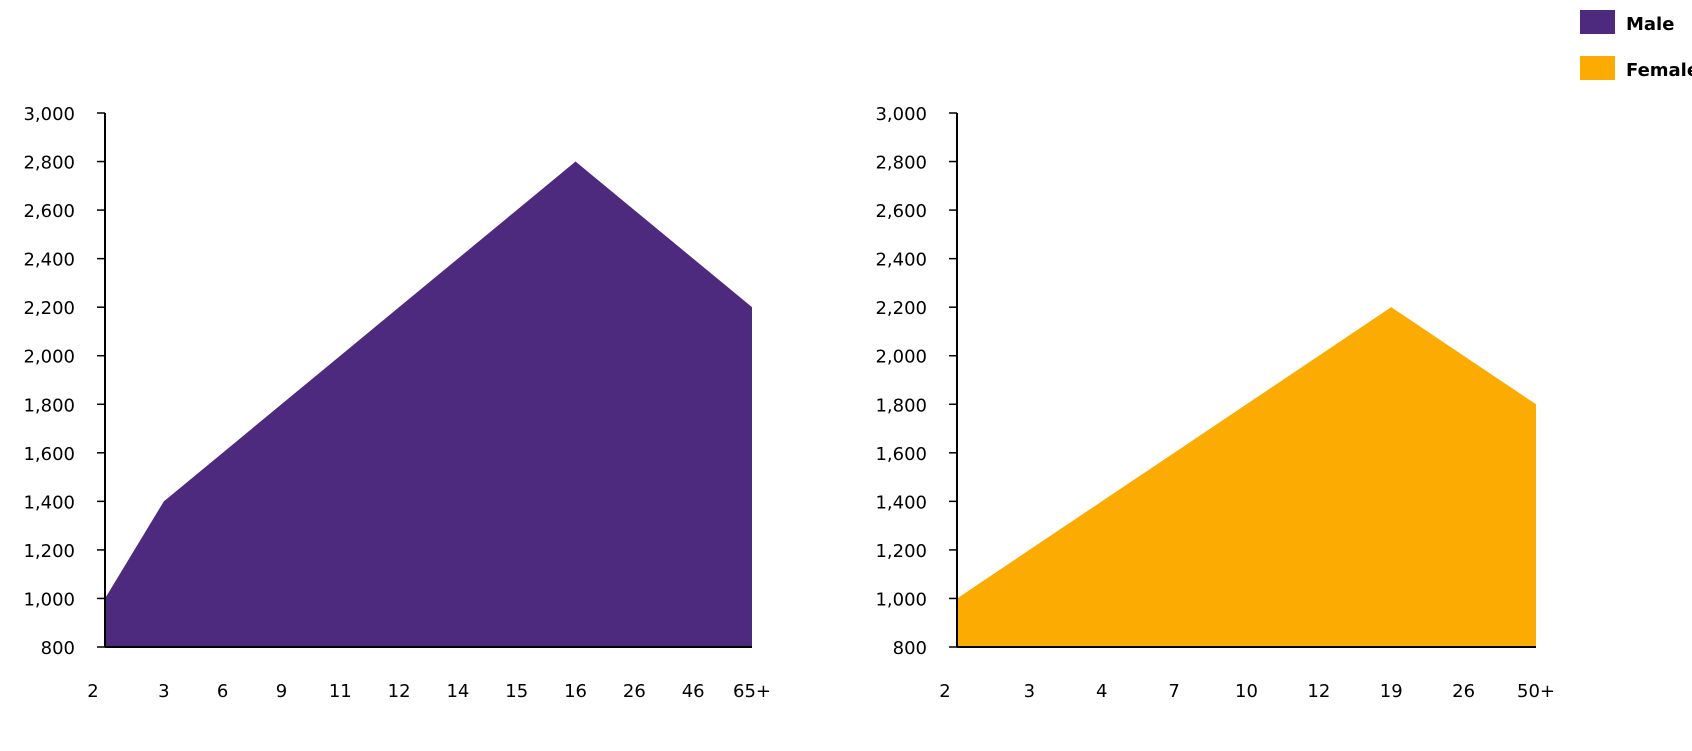 This screenshot has height=751, width=1692. What do you see at coordinates (901, 357) in the screenshot?
I see `female-y-tick-label: 2,000` at bounding box center [901, 357].